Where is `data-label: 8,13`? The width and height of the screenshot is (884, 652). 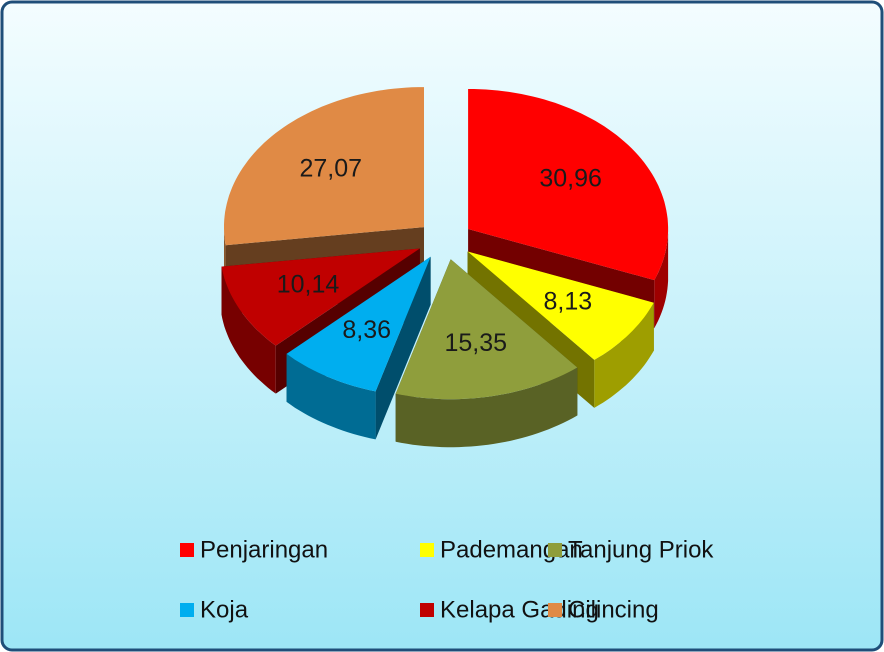 data-label: 8,13 is located at coordinates (568, 301).